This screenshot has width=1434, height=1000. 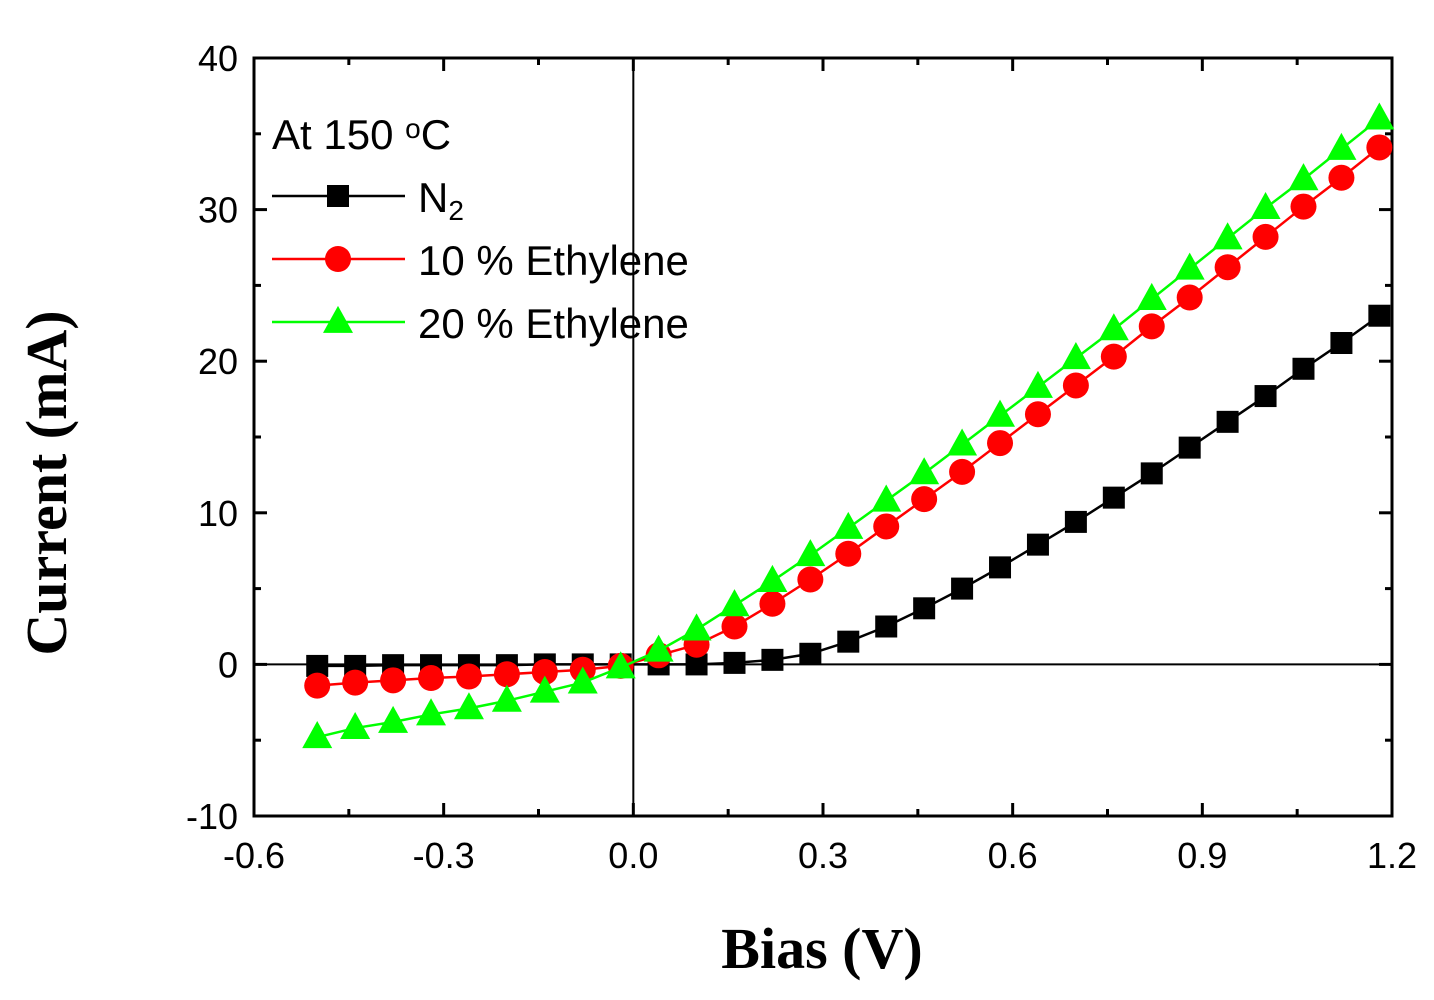 I want to click on legend: At 150 oC N2 10 % Ethylene 20 % Ethylene, so click(x=480, y=229).